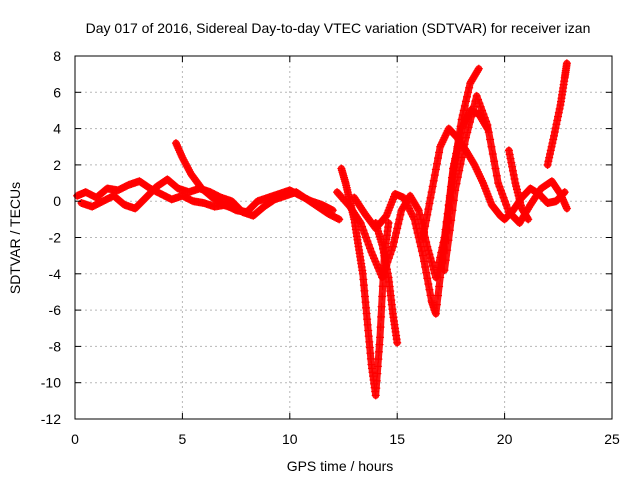 The width and height of the screenshot is (640, 480). I want to click on y-tick-label: 8, so click(57, 56).